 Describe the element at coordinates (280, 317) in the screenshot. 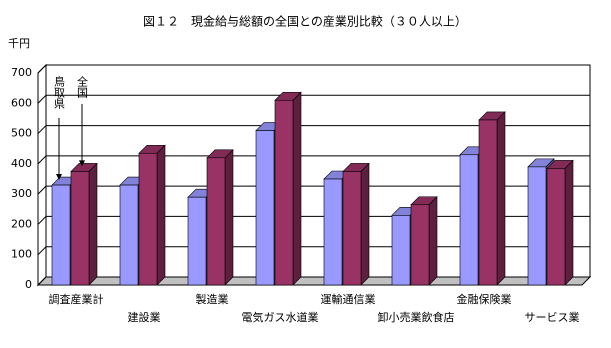

I see `x-tick-label: 電気ガス水道業` at that location.